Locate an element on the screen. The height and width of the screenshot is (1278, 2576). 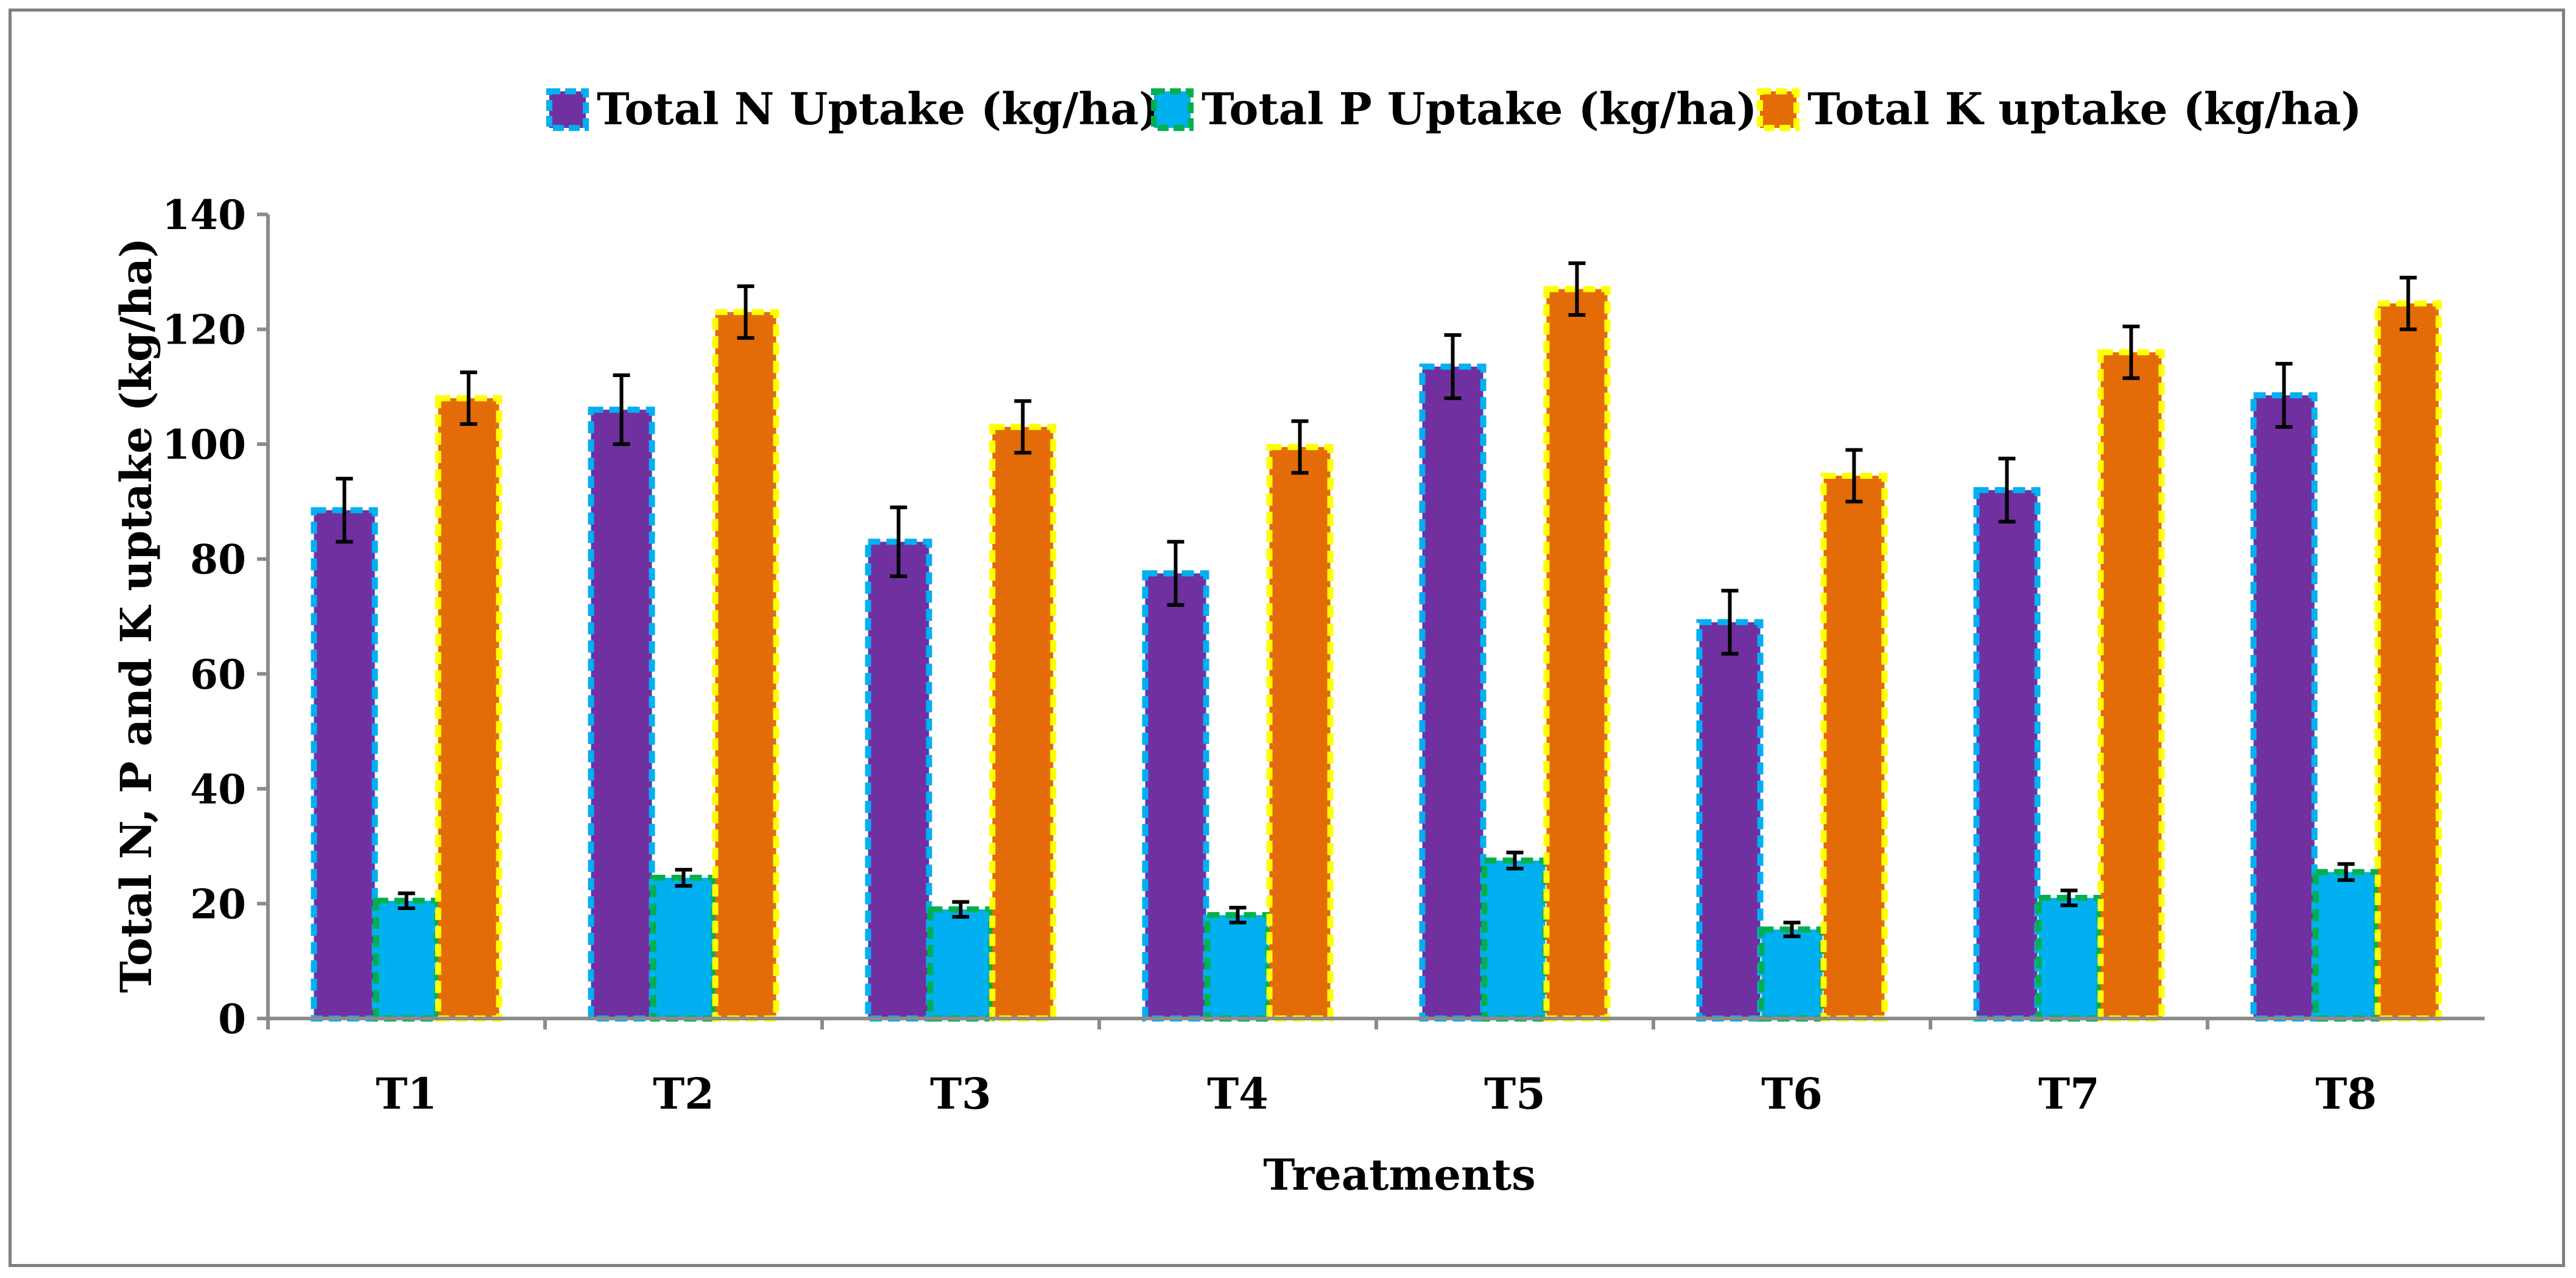
legend-label: Total N Uptake (kg/ha) is located at coordinates (878, 109).